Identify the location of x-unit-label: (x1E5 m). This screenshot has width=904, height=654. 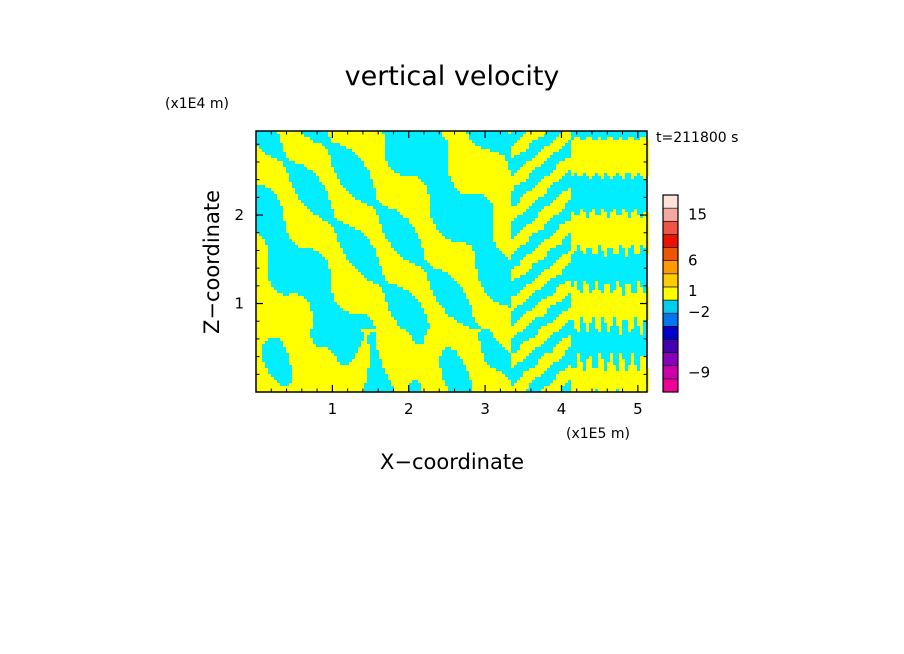
(598, 434).